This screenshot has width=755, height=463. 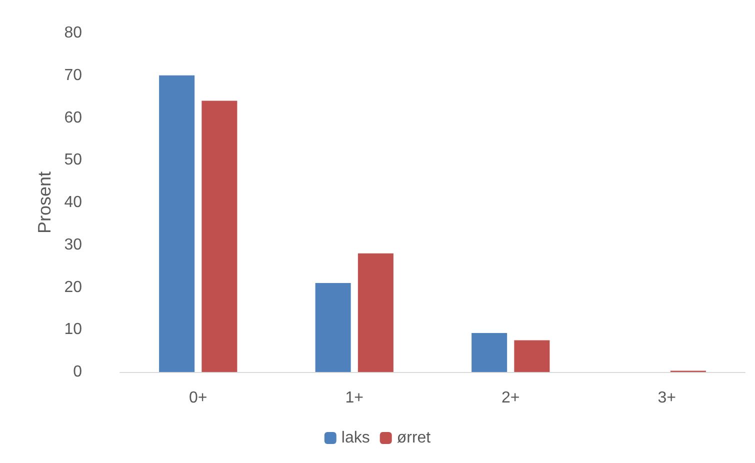 I want to click on y-tick-label: 40, so click(x=73, y=202).